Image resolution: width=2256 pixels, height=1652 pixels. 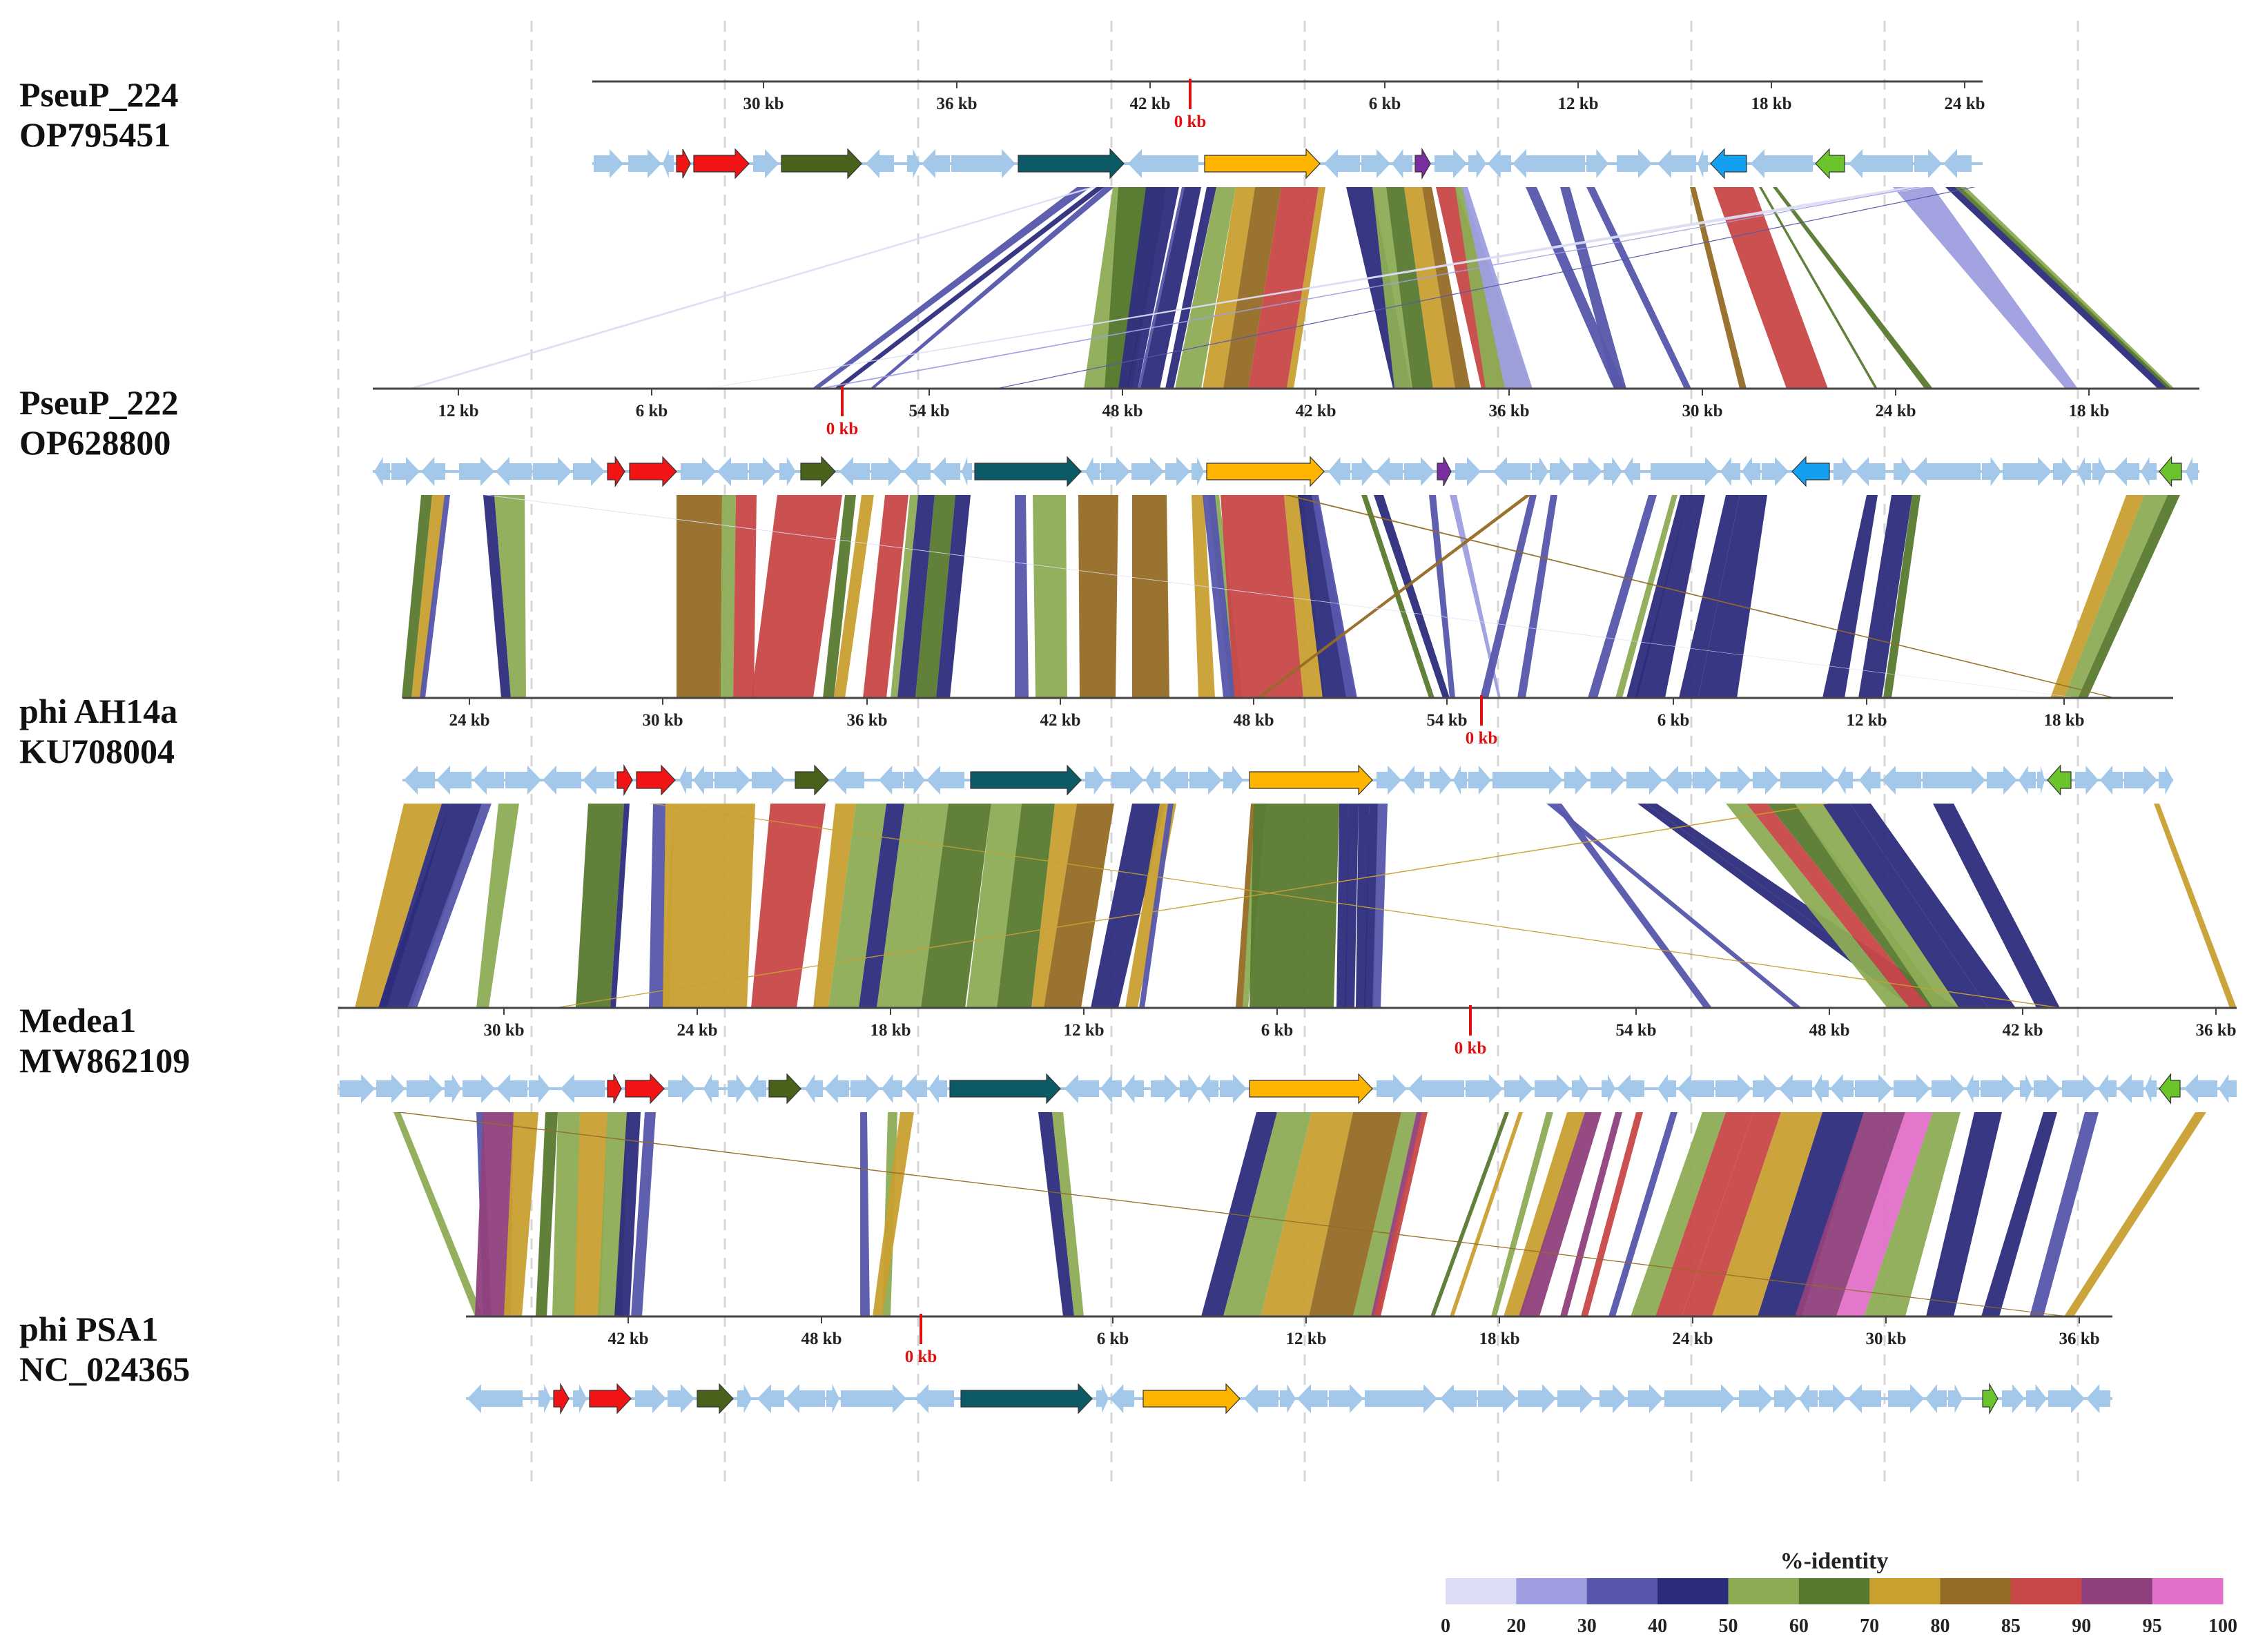 I want to click on origin-label: 0 kb, so click(x=921, y=1357).